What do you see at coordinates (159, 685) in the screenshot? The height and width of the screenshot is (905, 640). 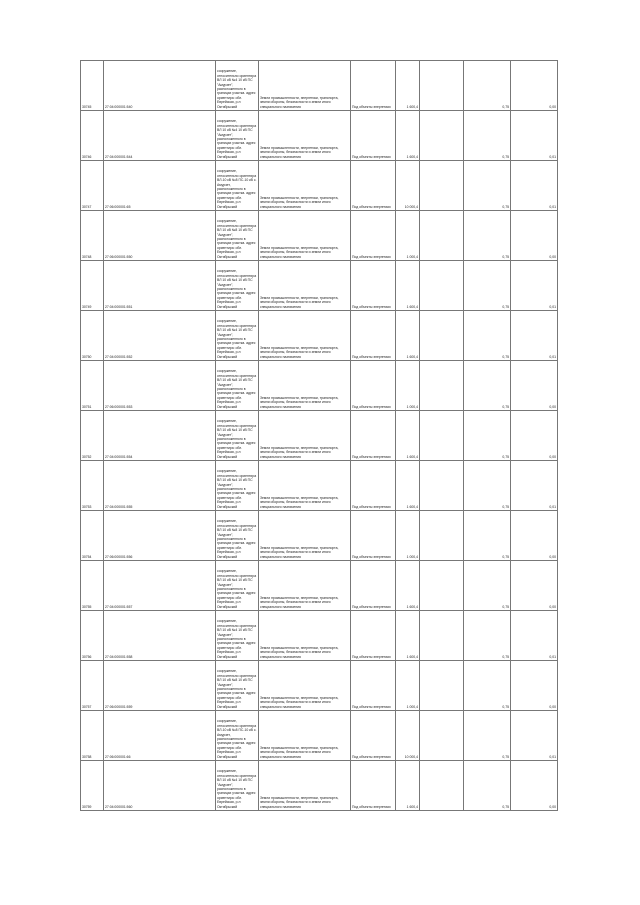 I see `cadastral-number: 27:06:000001:559` at bounding box center [159, 685].